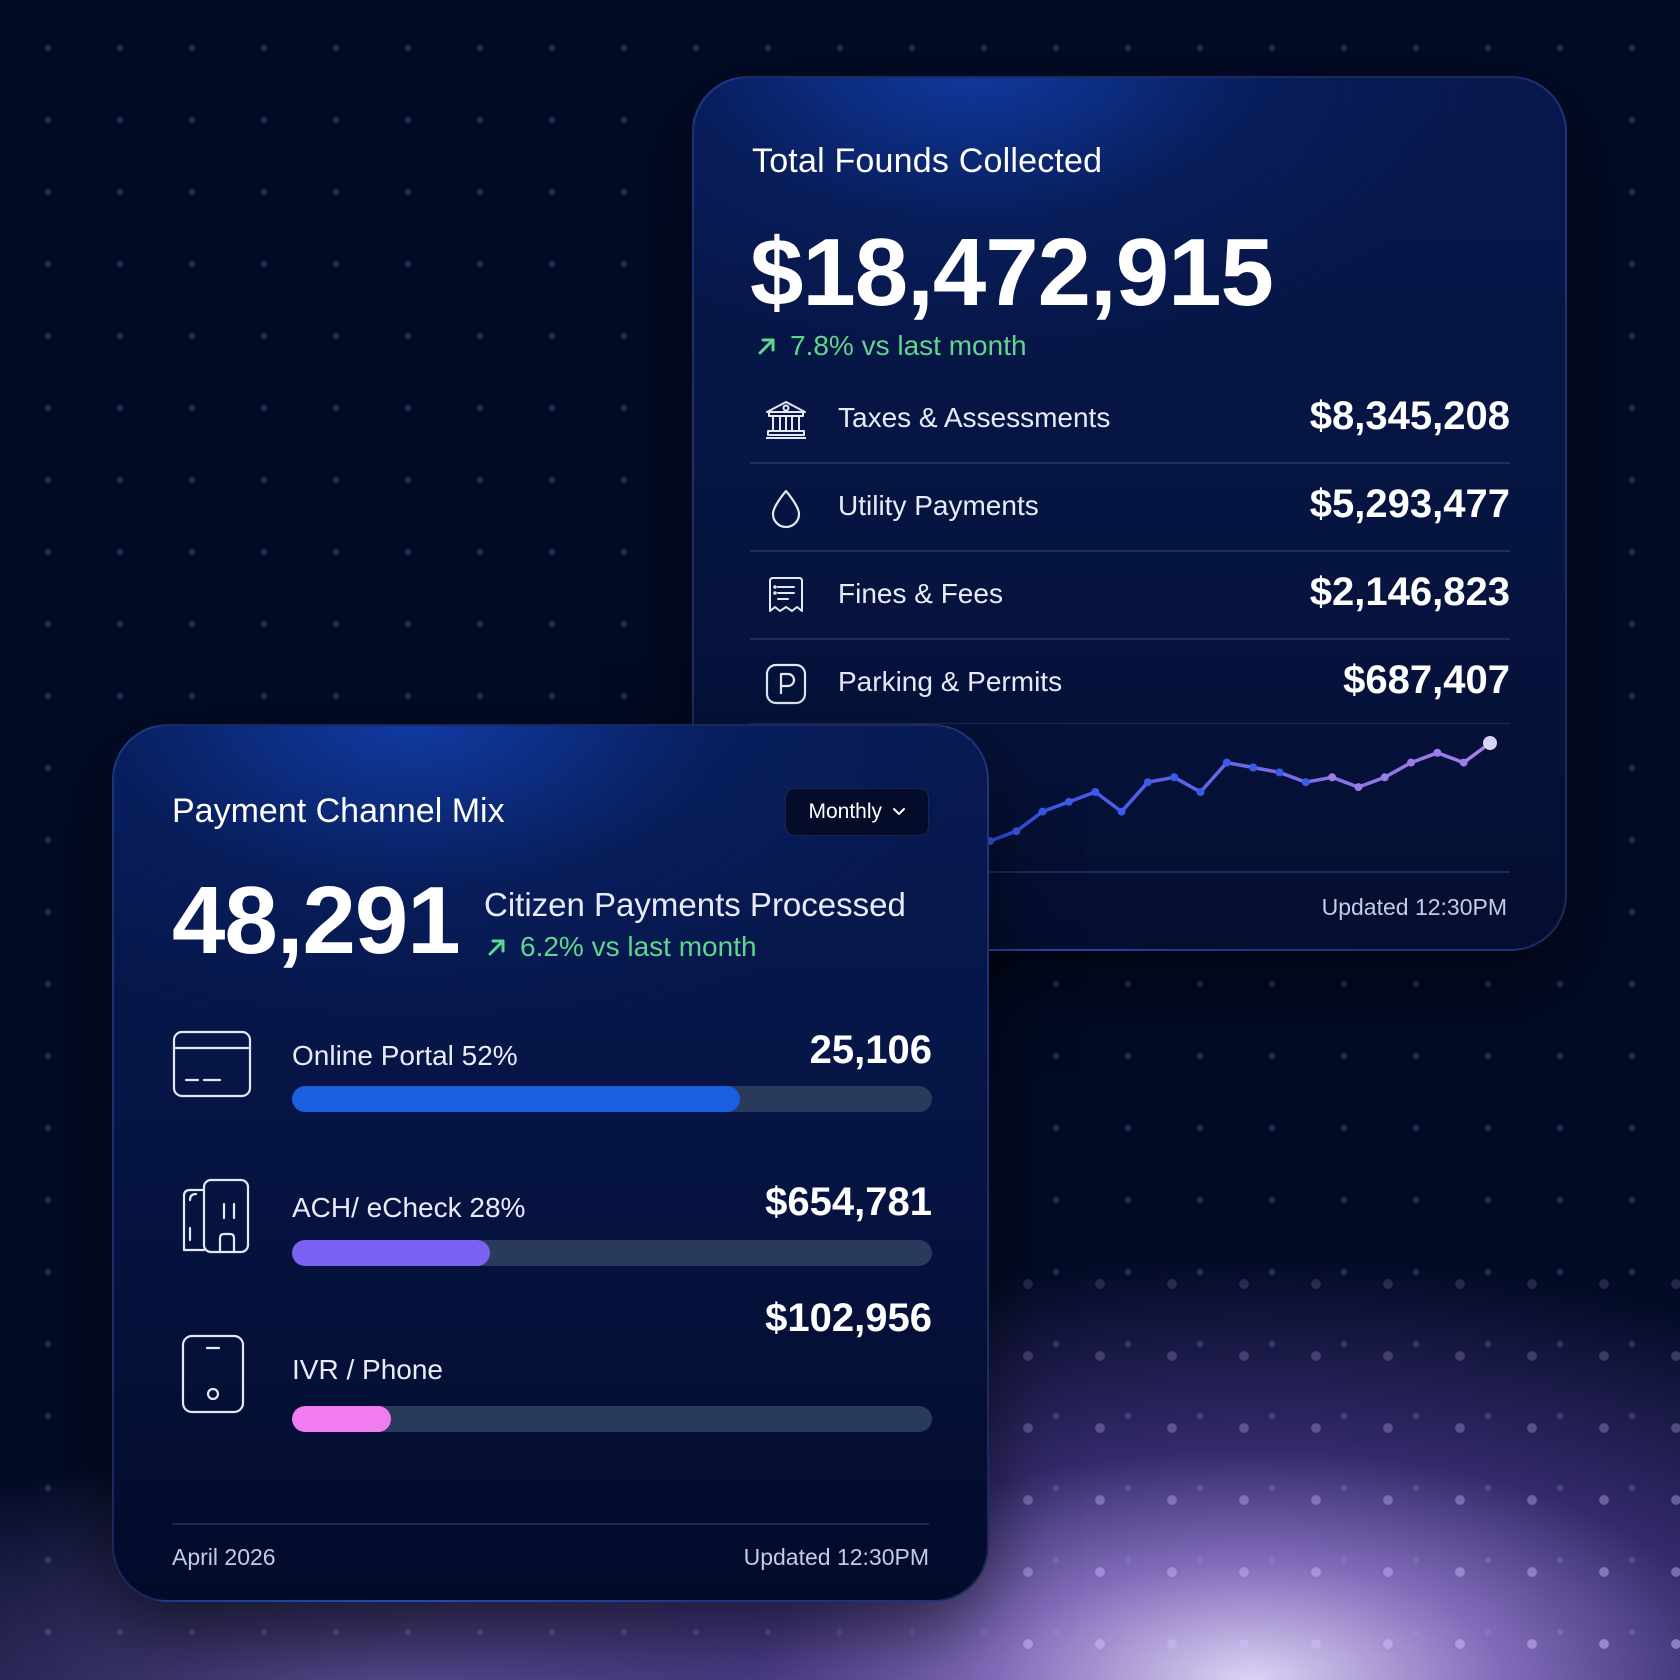 The width and height of the screenshot is (1680, 1680). I want to click on bank-check-icon, so click(216, 1216).